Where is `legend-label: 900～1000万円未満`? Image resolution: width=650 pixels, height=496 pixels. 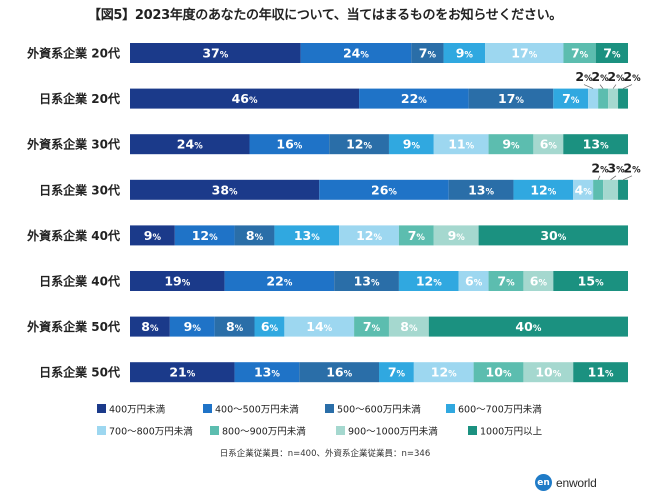
legend-label: 900～1000万円未満 is located at coordinates (393, 432).